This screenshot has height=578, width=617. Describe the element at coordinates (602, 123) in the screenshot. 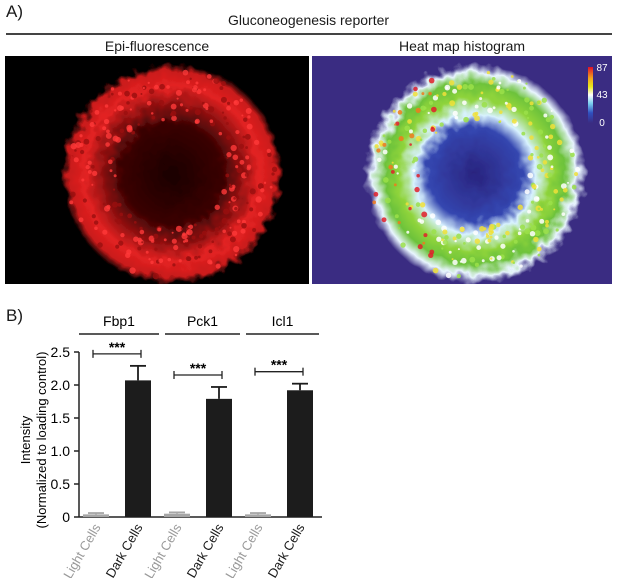

I see `colorbar-min-label: 0` at that location.